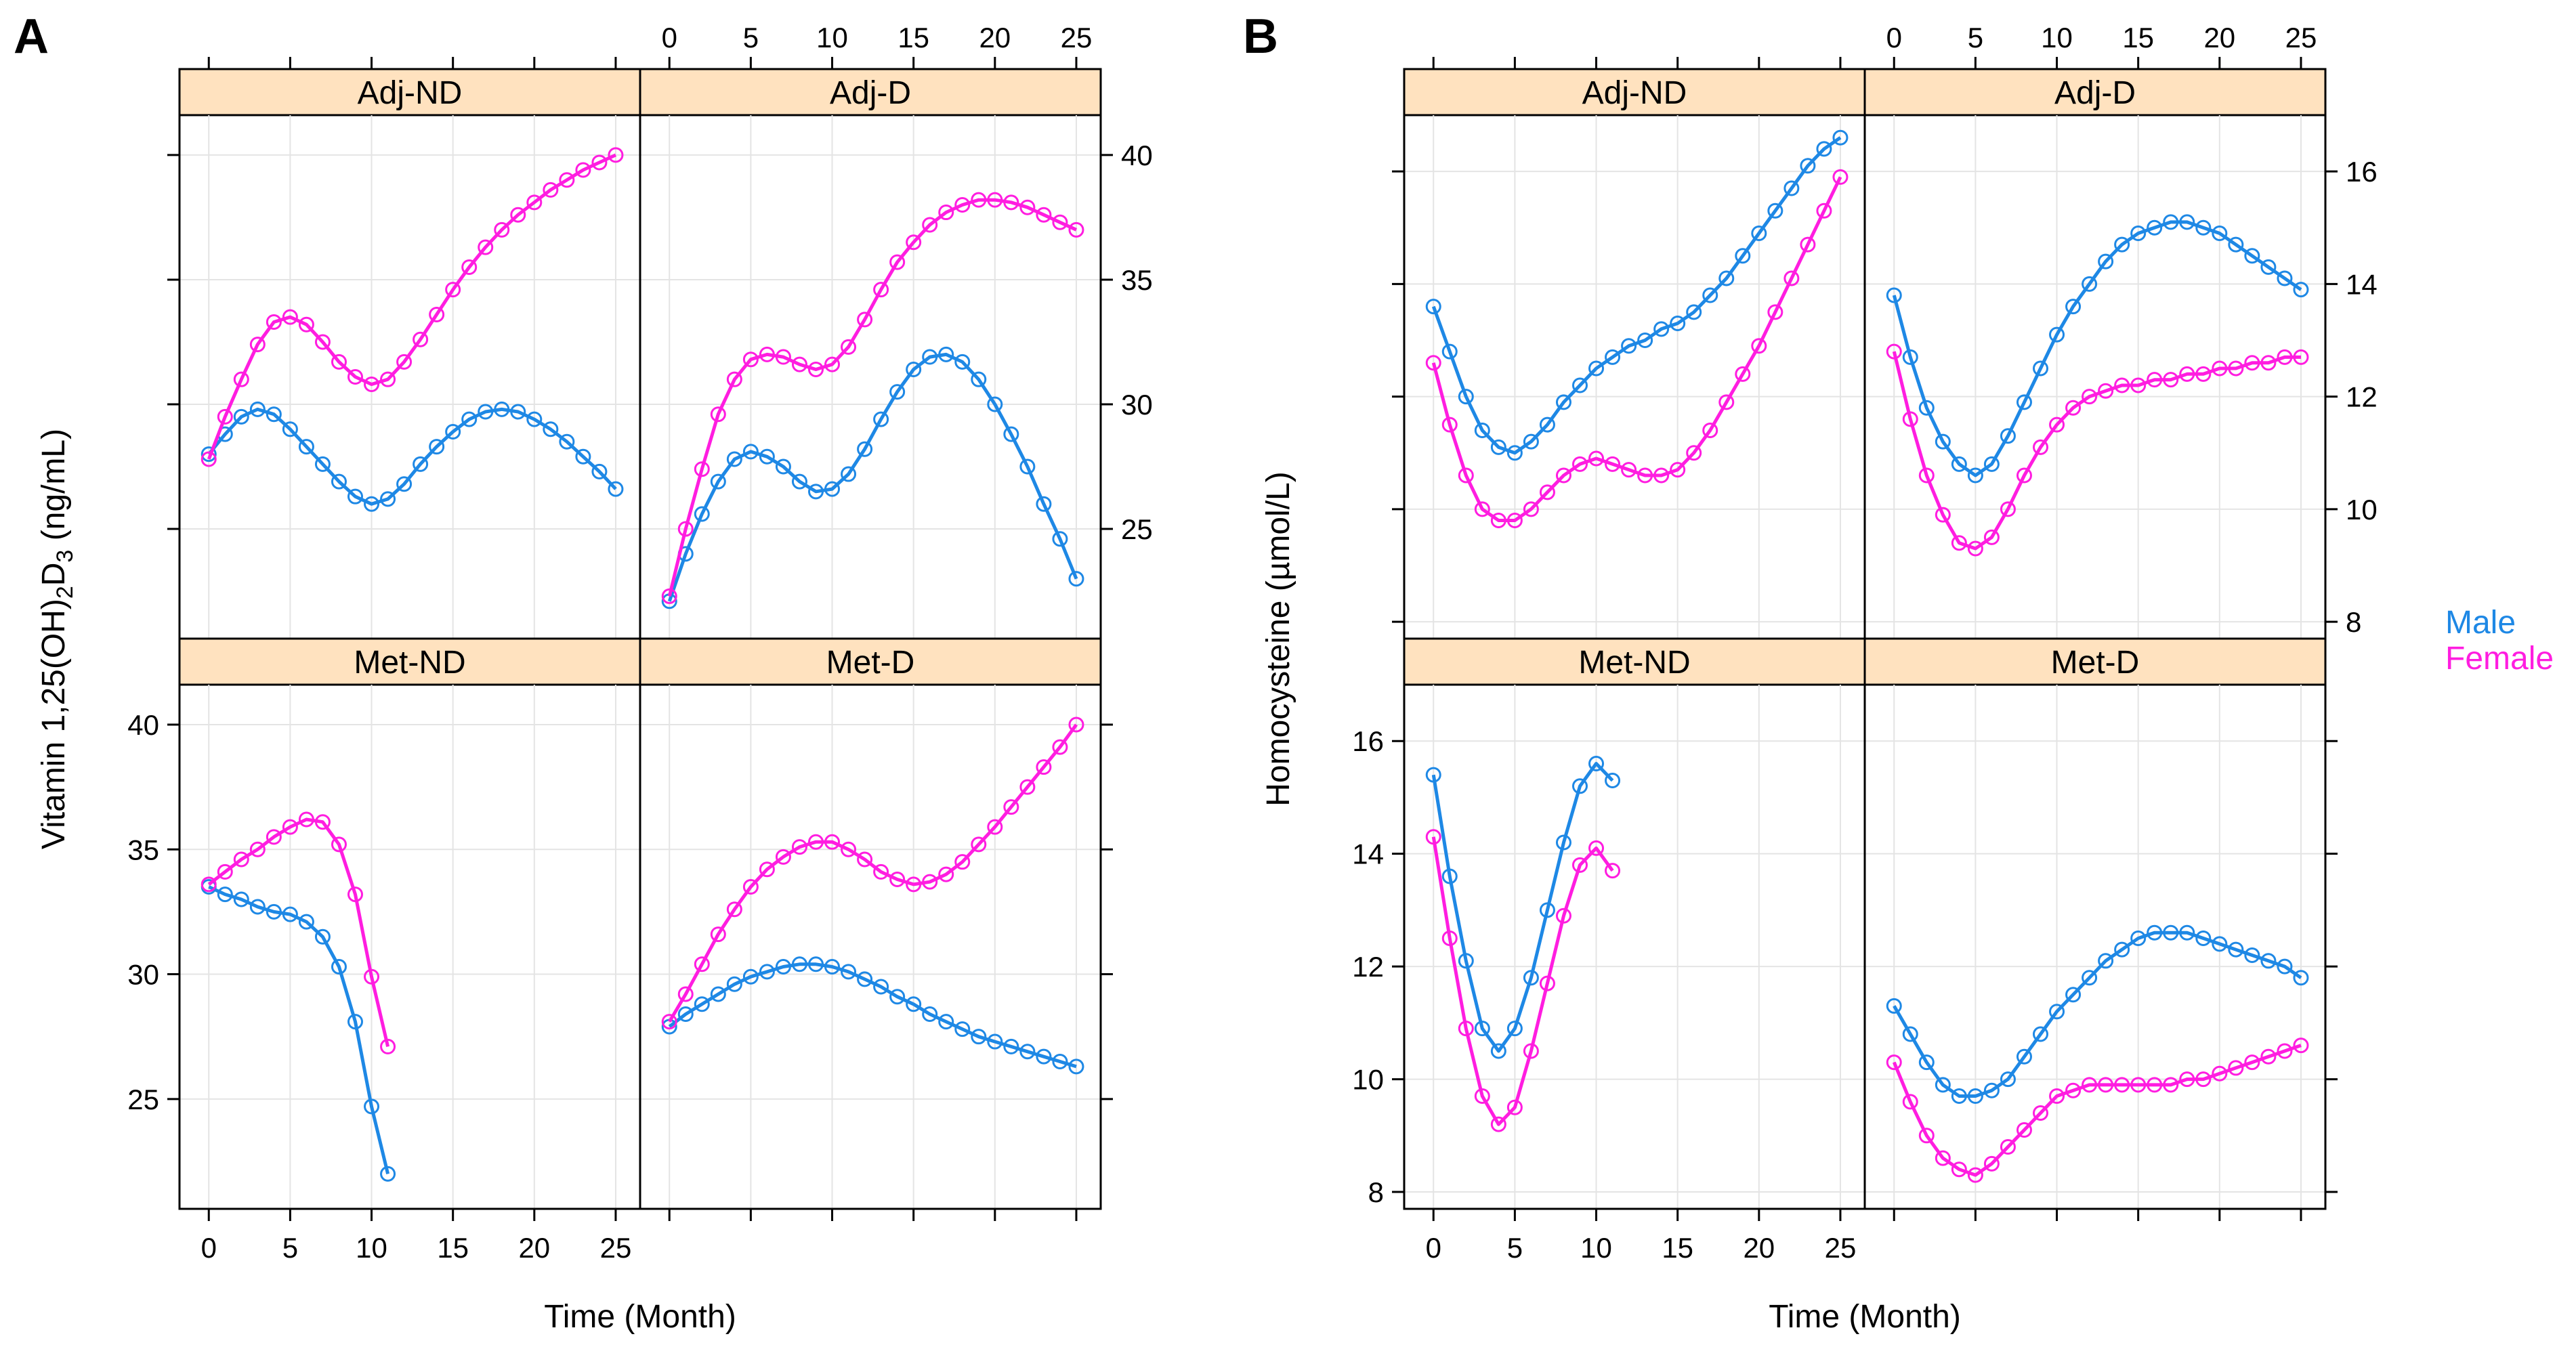 Image resolution: width=2576 pixels, height=1347 pixels. I want to click on panel-frame-Adj-D, so click(2095, 354).